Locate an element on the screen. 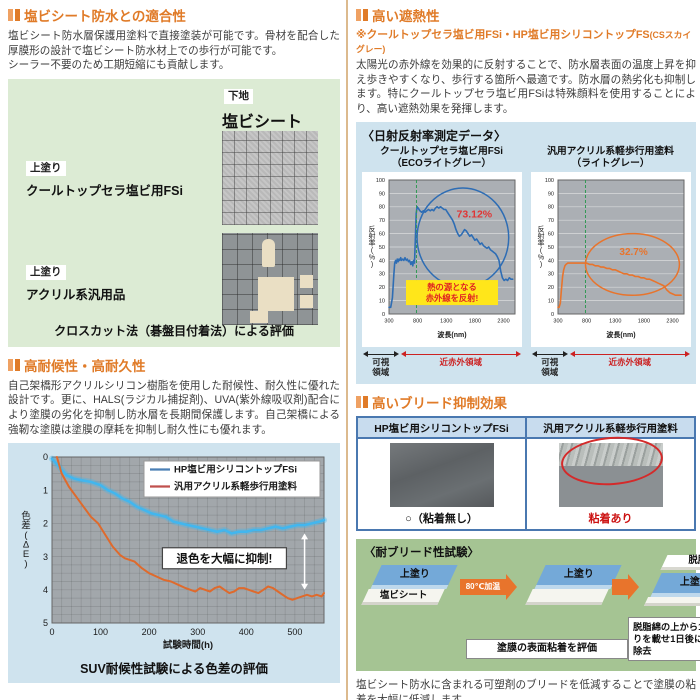  cell-fsi: ○（粘着無し） is located at coordinates (441, 483).